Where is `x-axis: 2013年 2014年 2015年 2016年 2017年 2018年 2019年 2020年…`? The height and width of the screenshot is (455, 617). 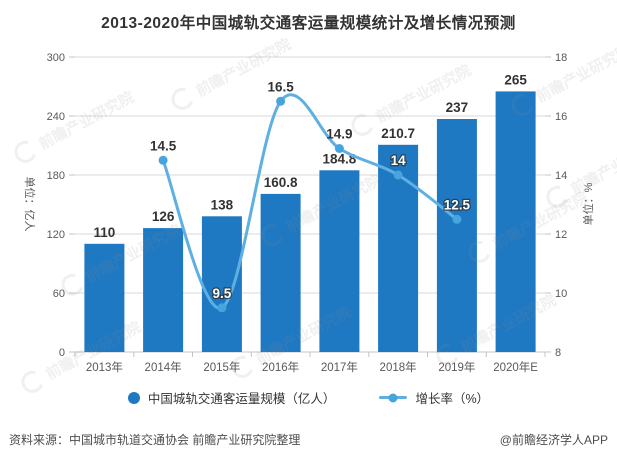 x-axis: 2013年 2014年 2015年 2016年 2017年 2018年 2019年 2020年… is located at coordinates (310, 363).